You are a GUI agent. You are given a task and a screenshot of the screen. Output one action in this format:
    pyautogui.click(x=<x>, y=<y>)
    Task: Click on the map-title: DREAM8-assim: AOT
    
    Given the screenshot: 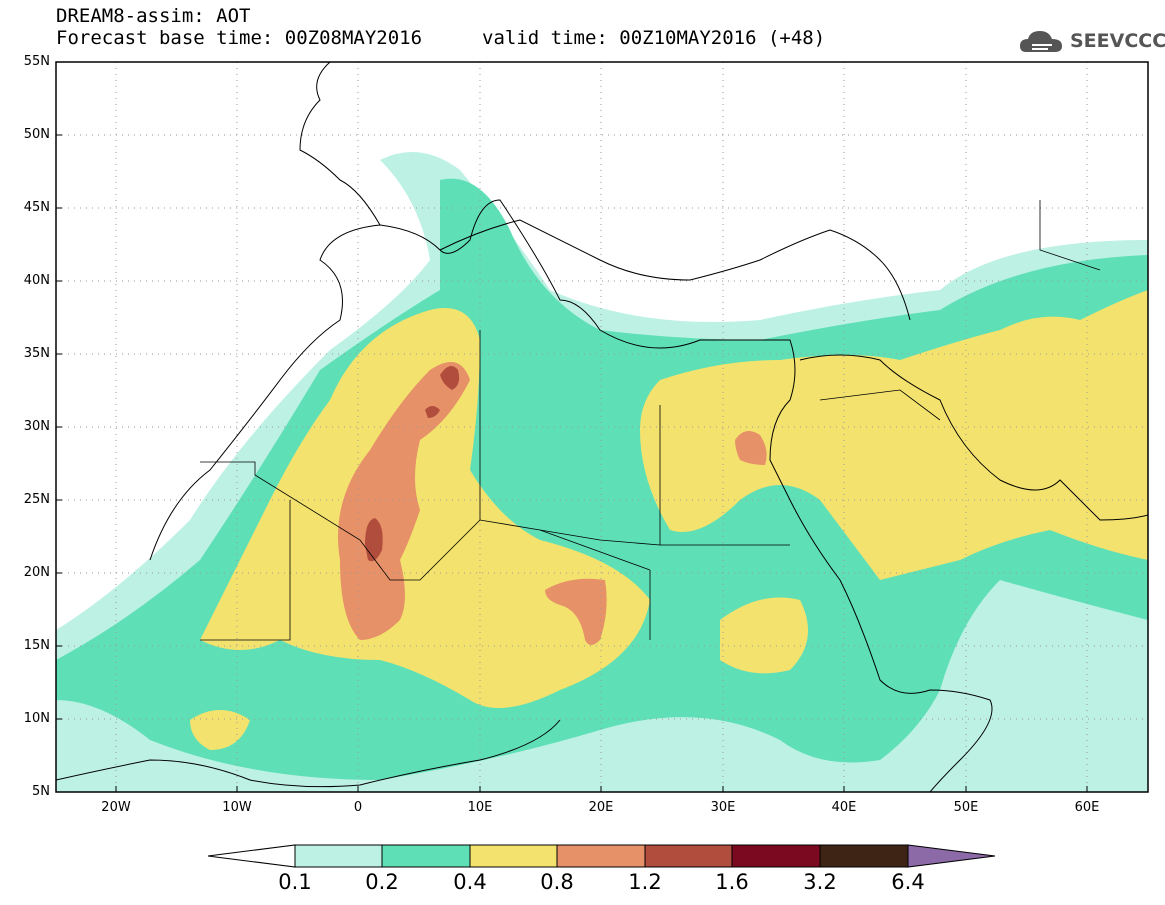 What is the action you would take?
    pyautogui.click(x=153, y=16)
    